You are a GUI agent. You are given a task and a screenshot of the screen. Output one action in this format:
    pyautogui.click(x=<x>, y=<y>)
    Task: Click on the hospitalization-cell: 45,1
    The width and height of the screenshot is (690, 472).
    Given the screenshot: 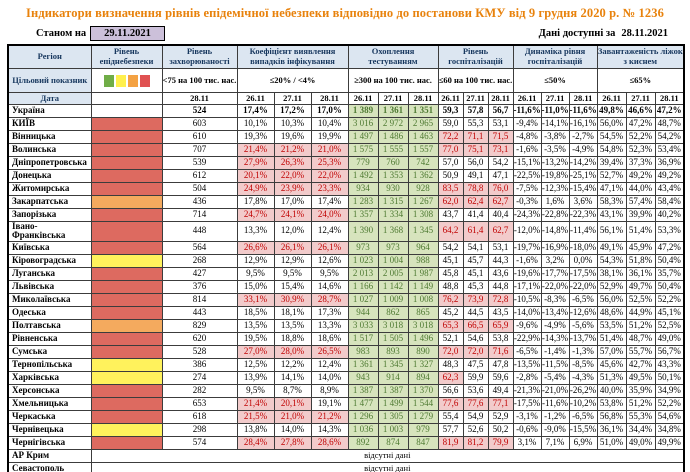 What is the action you would take?
    pyautogui.click(x=450, y=260)
    